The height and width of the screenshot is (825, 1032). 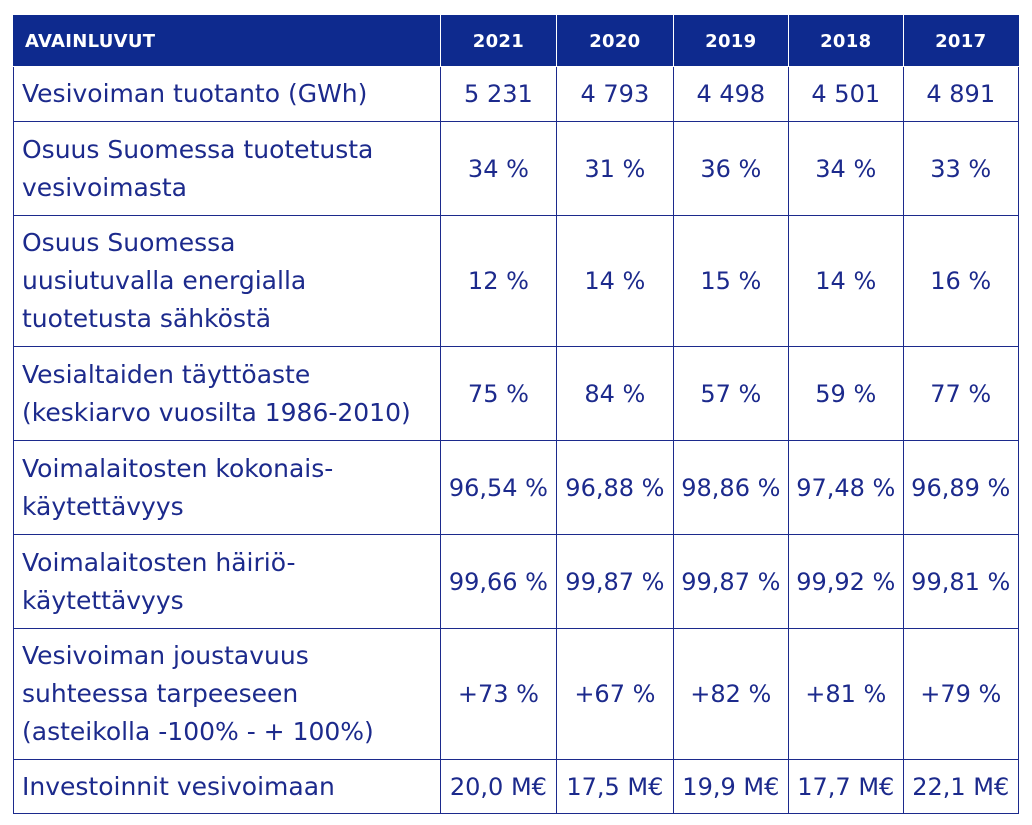 What do you see at coordinates (164, 280) in the screenshot?
I see `row-label-line: uusiutuvalla energialla` at bounding box center [164, 280].